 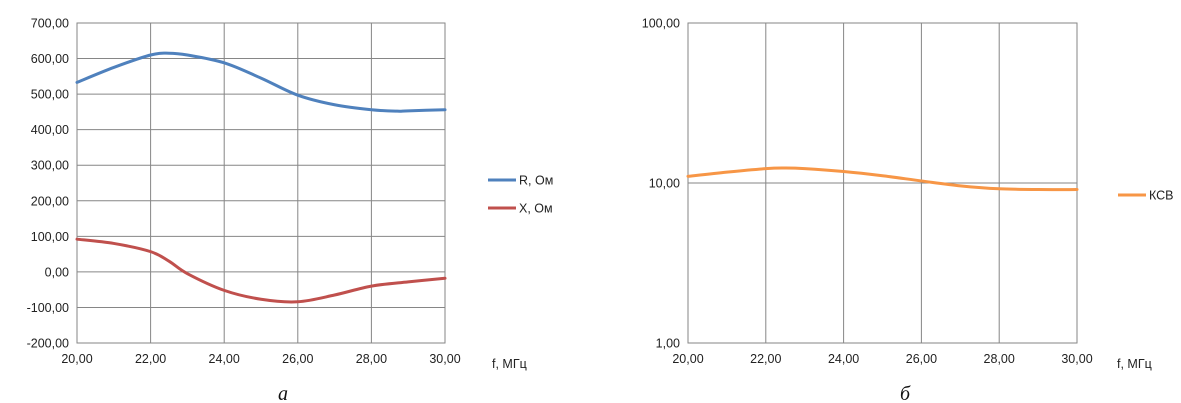 What do you see at coordinates (48, 344) in the screenshot?
I see `y-tick-label: -200,00` at bounding box center [48, 344].